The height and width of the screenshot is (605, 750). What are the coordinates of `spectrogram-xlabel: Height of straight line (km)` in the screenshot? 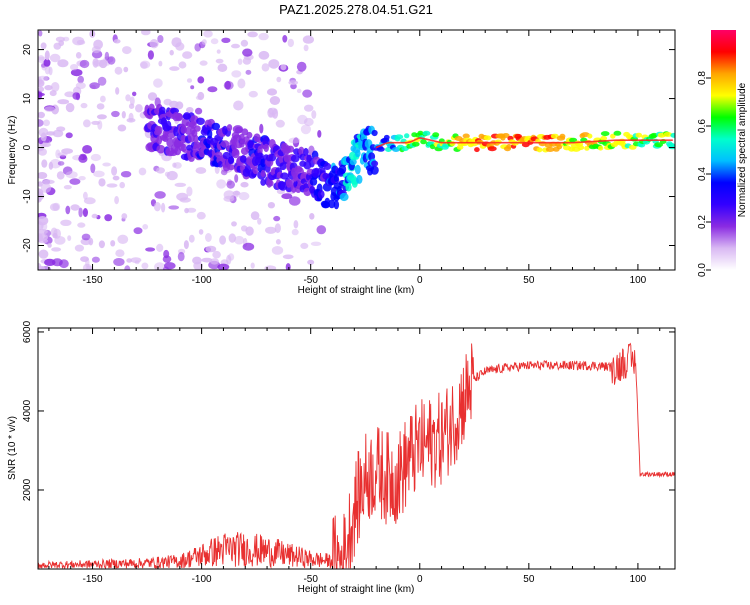 It's located at (356, 290).